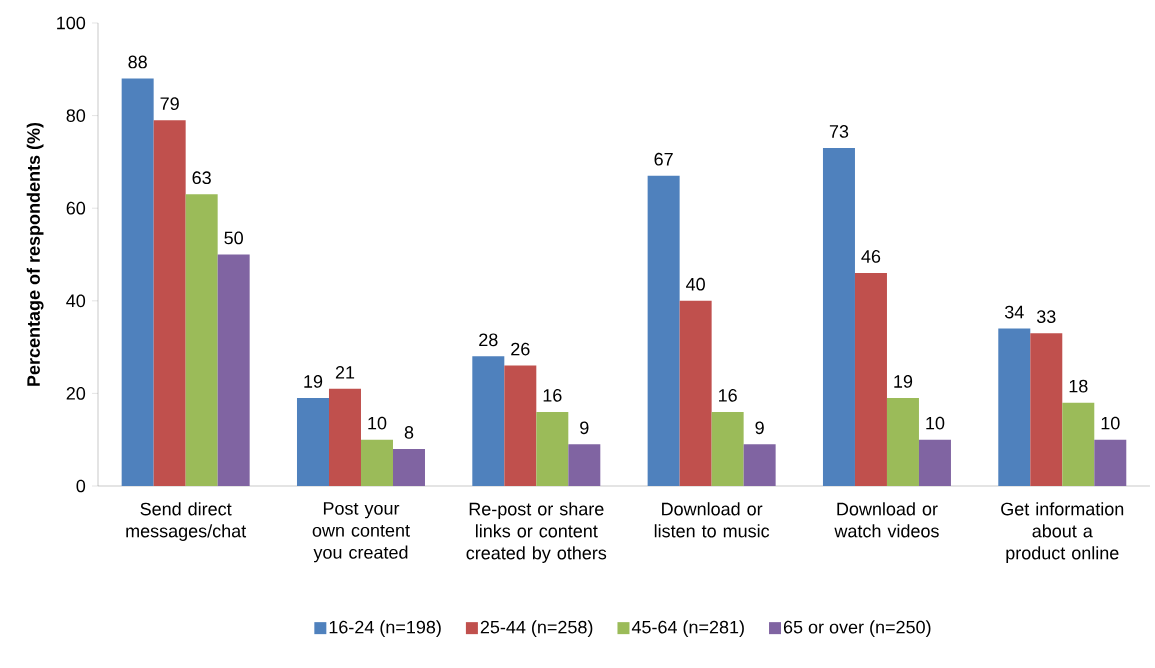 The width and height of the screenshot is (1155, 668). What do you see at coordinates (839, 131) in the screenshot?
I see `data-label: 73` at bounding box center [839, 131].